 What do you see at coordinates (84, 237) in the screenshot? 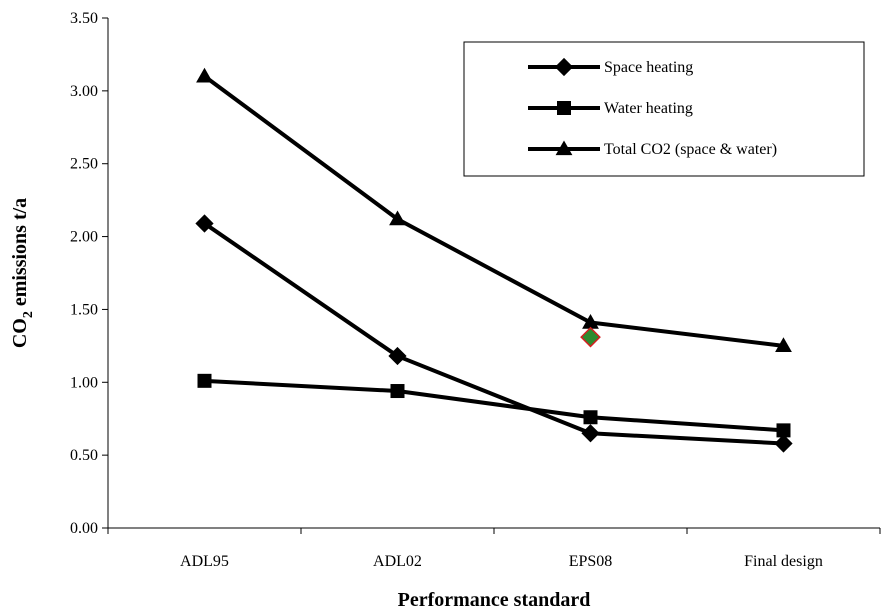
I see `y-tick-label: 2.00` at bounding box center [84, 237].